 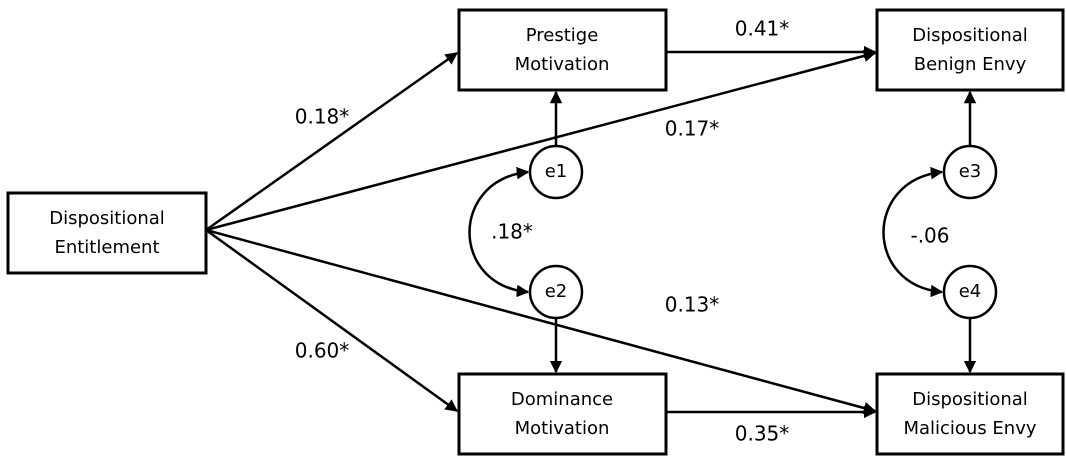 What do you see at coordinates (322, 117) in the screenshot?
I see `path-label: 0.18*` at bounding box center [322, 117].